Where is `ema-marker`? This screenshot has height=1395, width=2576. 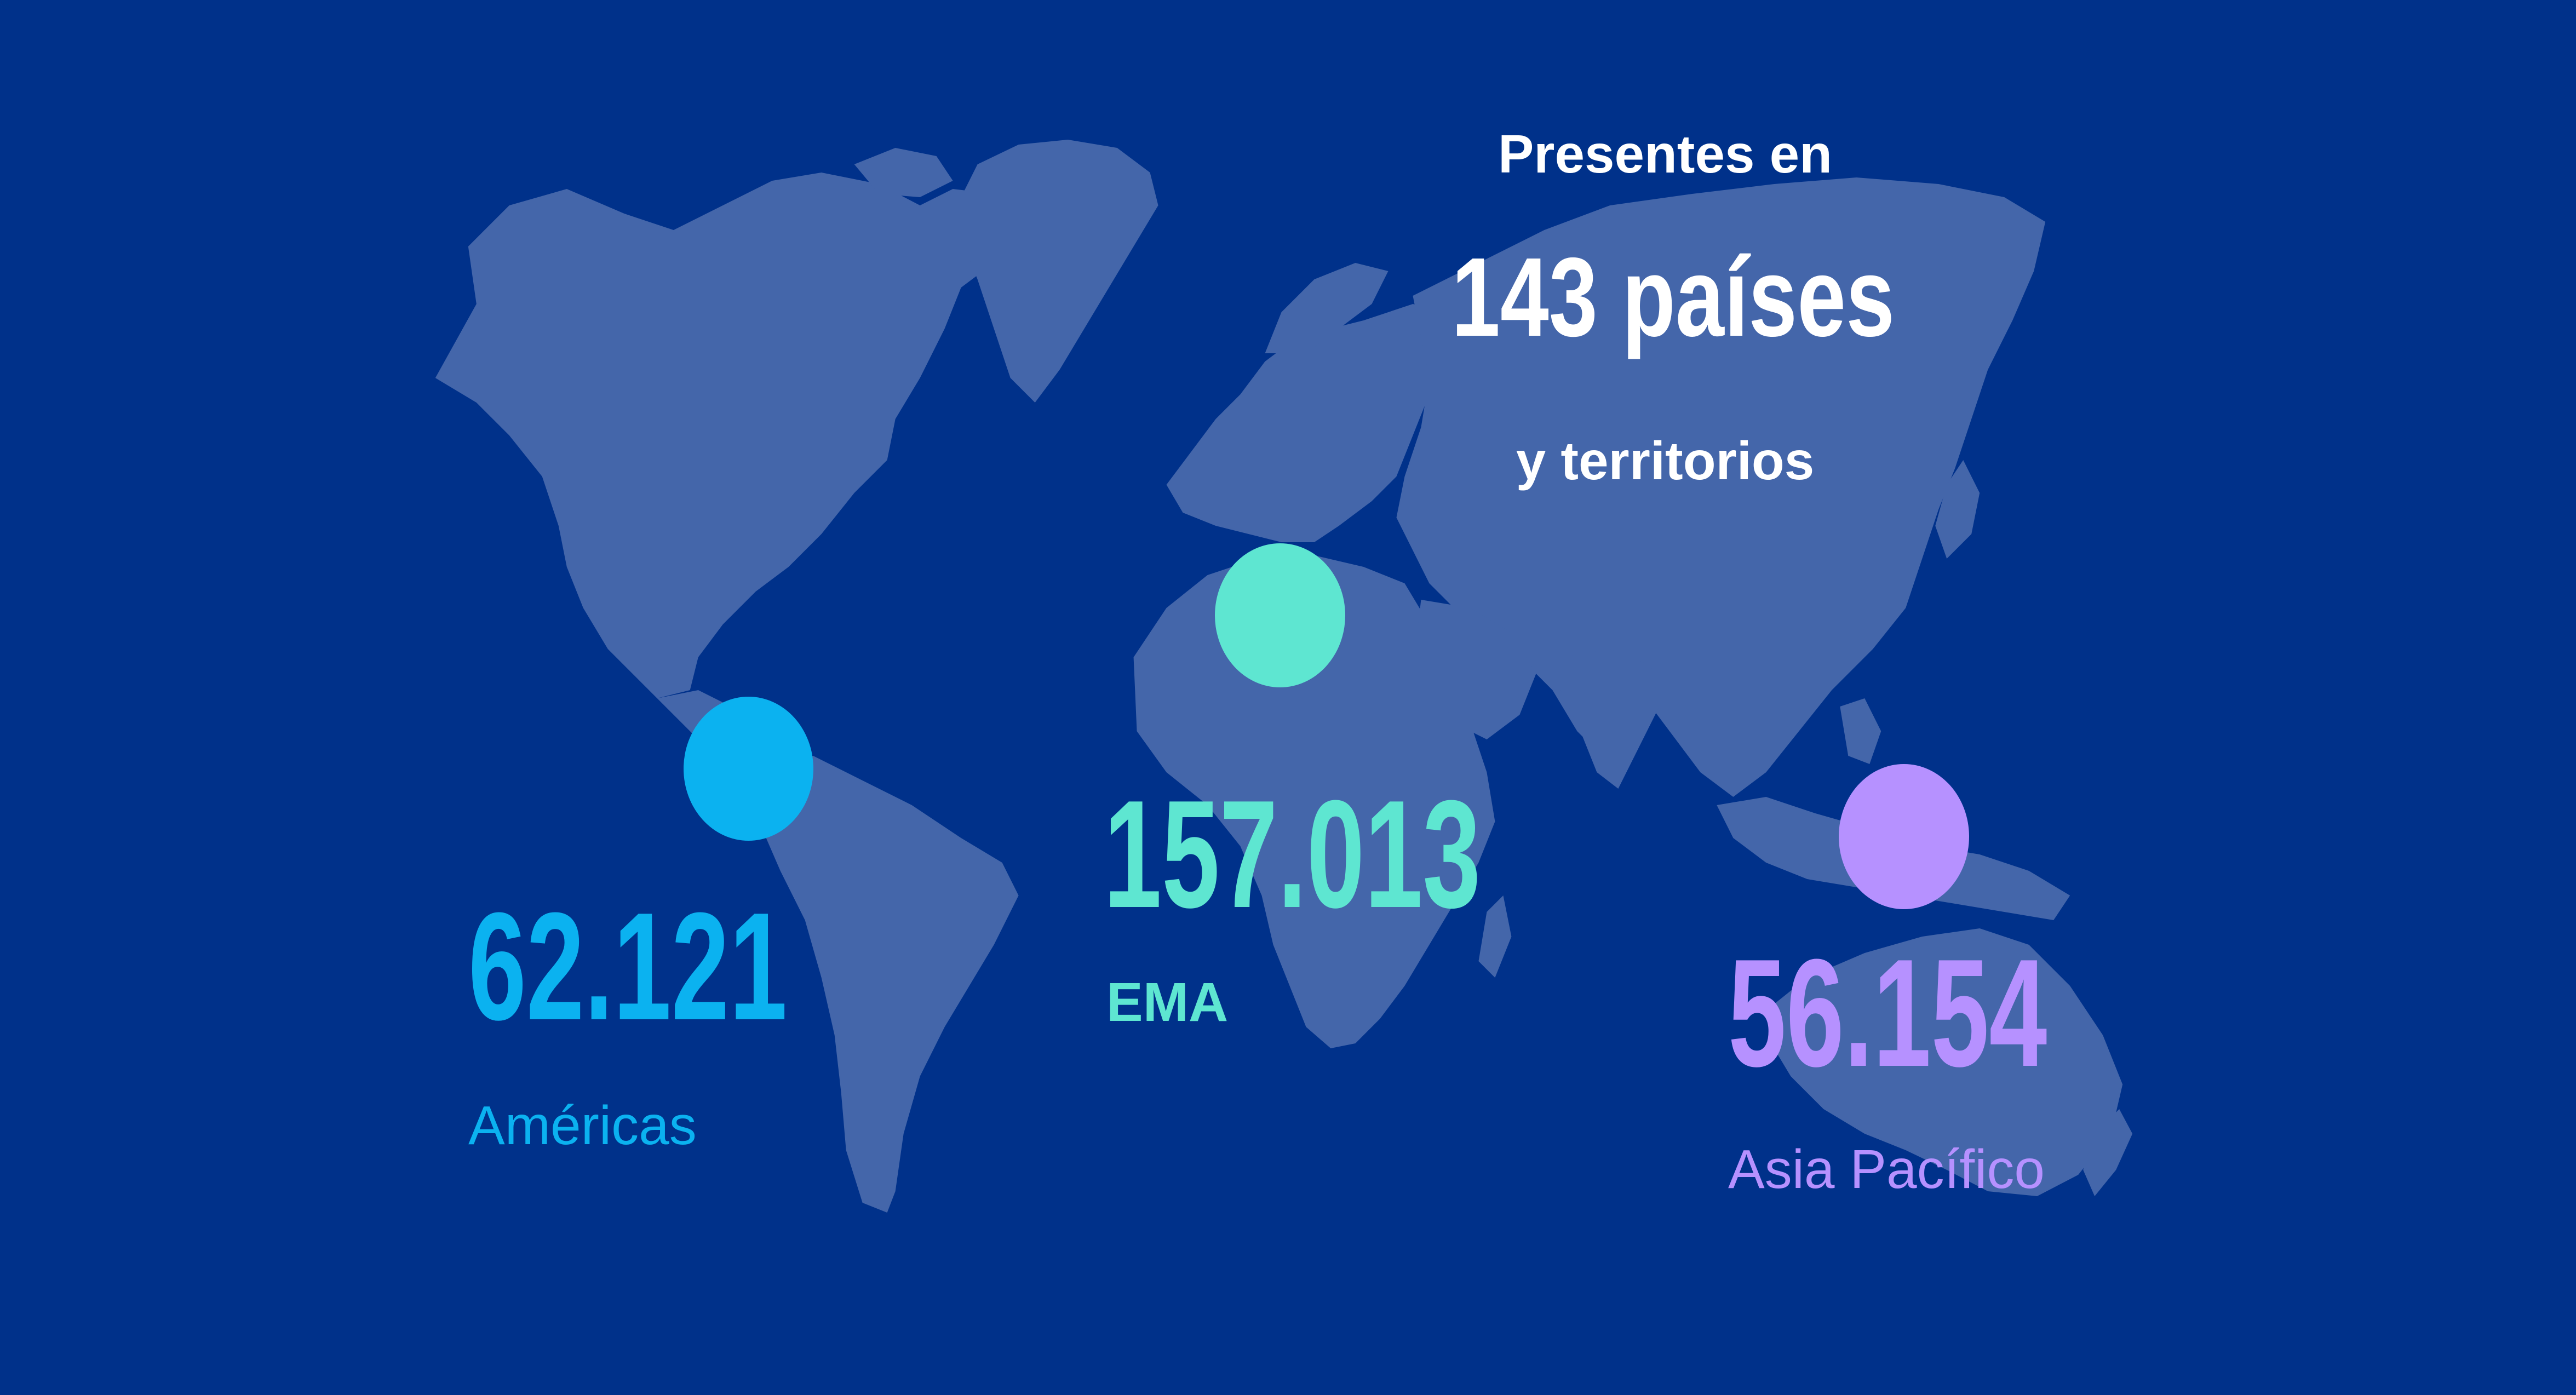
ema-marker is located at coordinates (1280, 615).